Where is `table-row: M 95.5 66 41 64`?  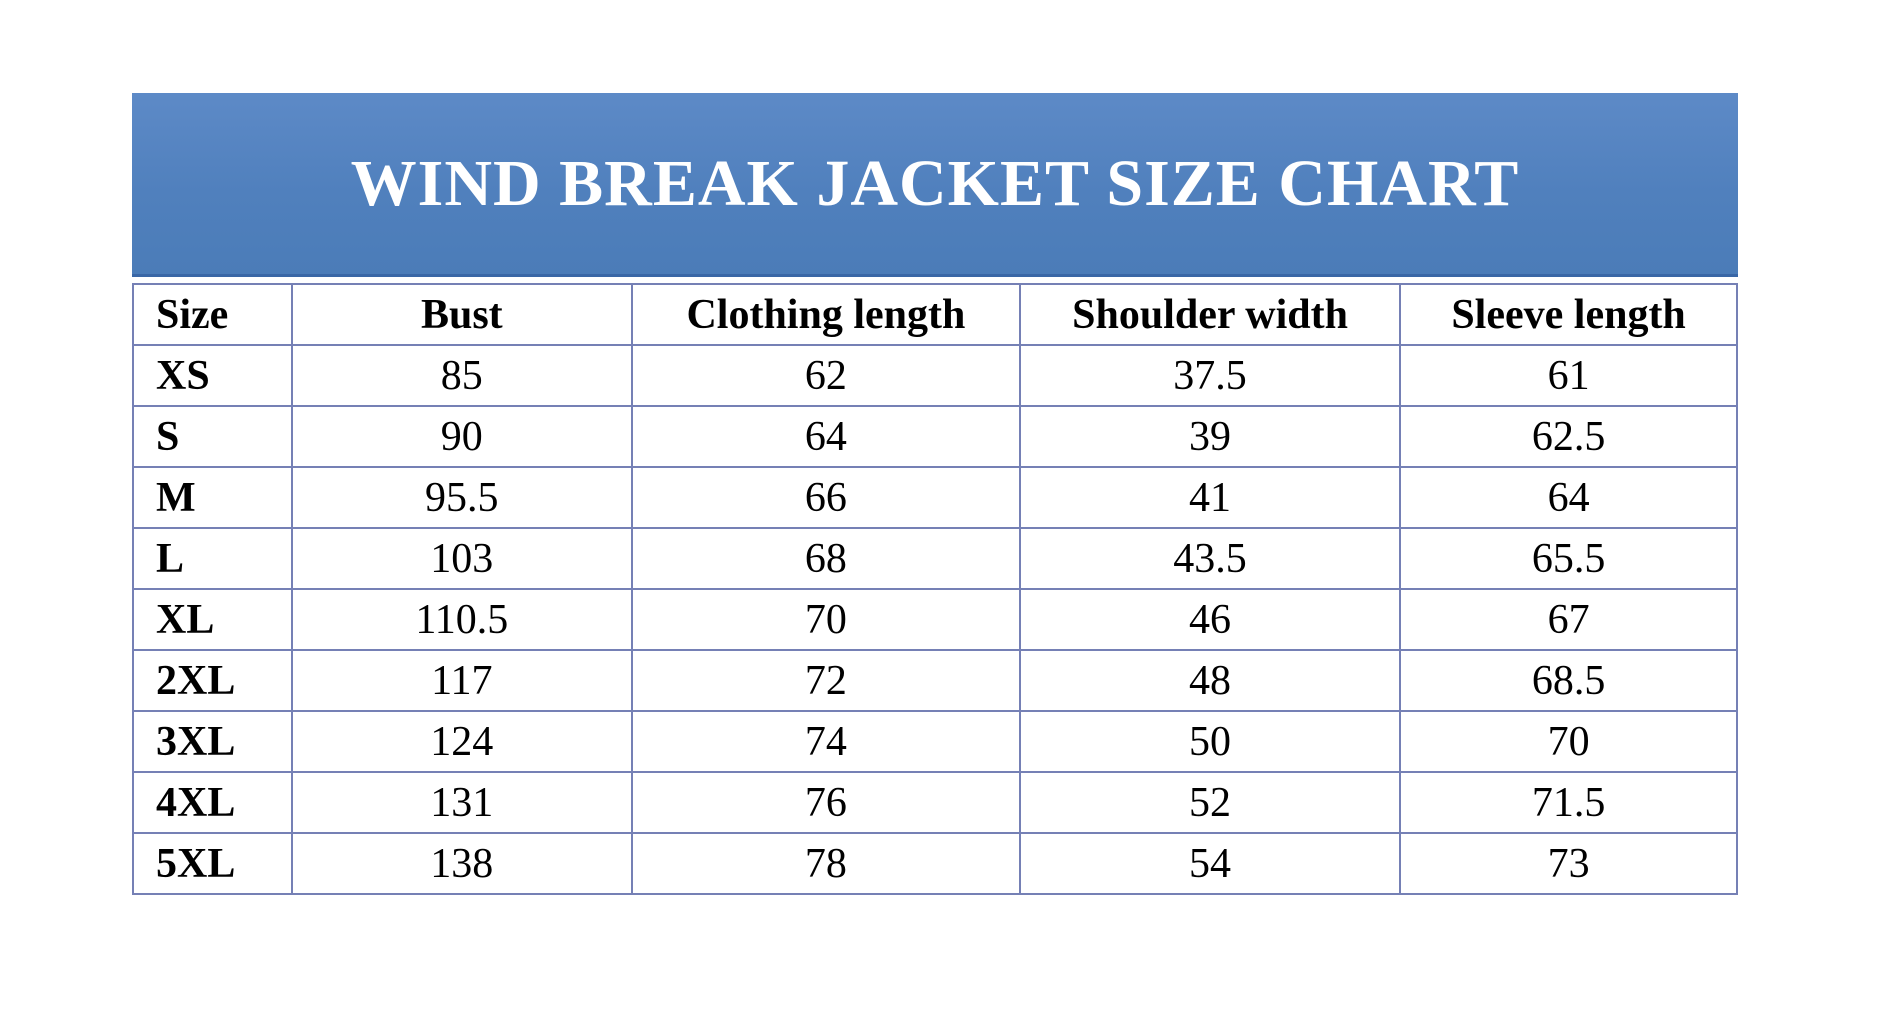 table-row: M 95.5 66 41 64 is located at coordinates (935, 497).